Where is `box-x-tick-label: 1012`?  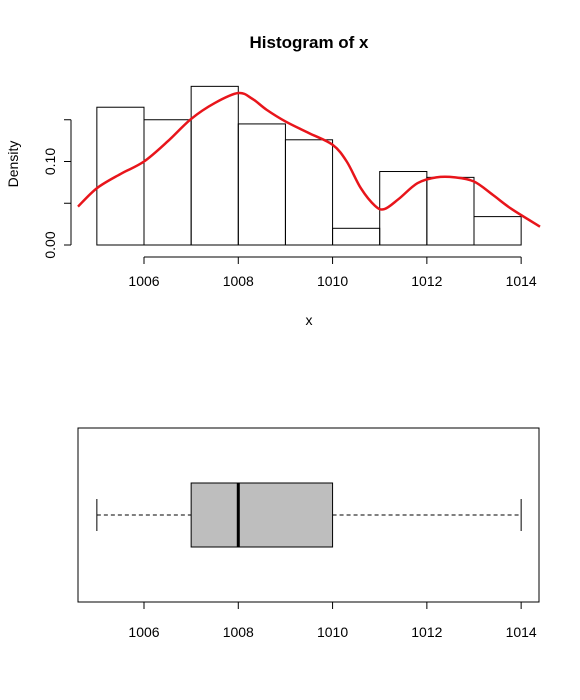
box-x-tick-label: 1012 is located at coordinates (426, 632).